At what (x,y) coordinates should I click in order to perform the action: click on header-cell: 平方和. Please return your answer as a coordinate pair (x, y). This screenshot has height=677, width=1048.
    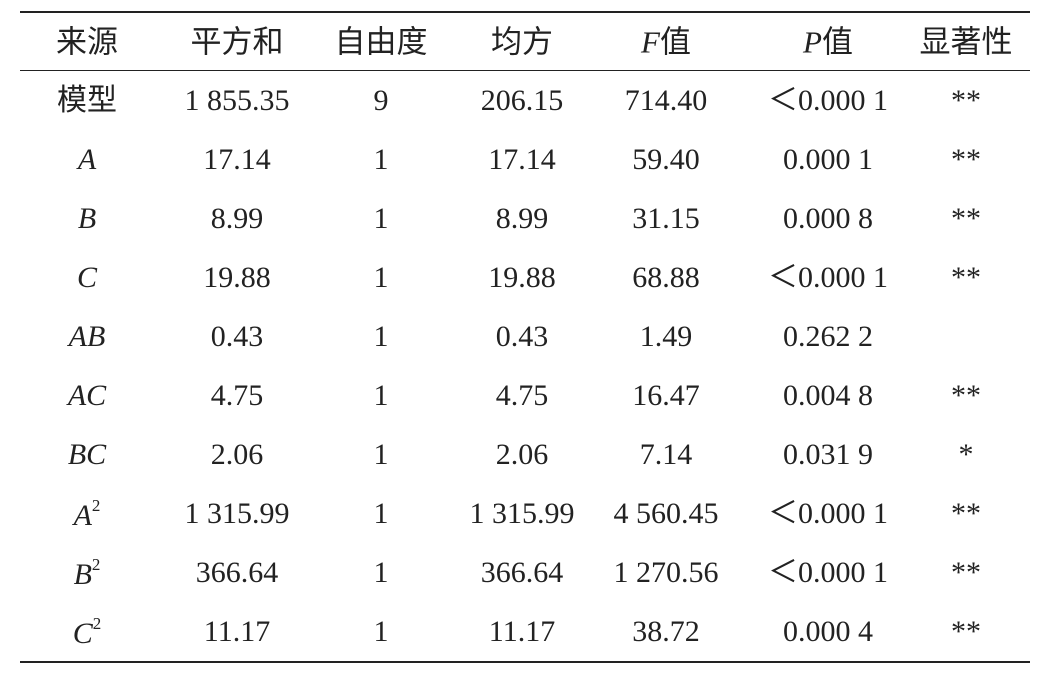
    Looking at the image, I should click on (237, 42).